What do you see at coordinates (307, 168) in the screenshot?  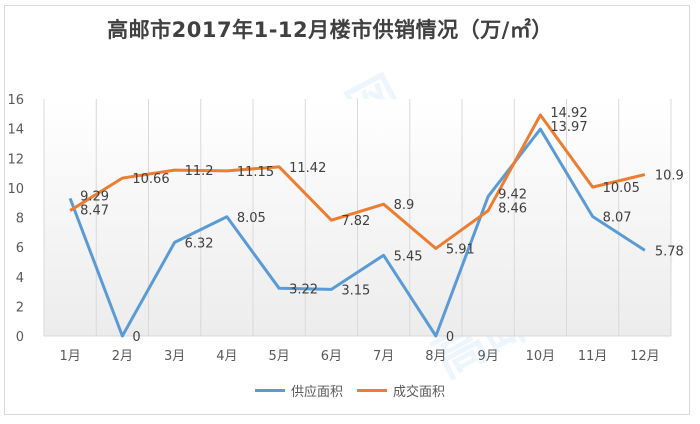 I see `data-label: 11.42` at bounding box center [307, 168].